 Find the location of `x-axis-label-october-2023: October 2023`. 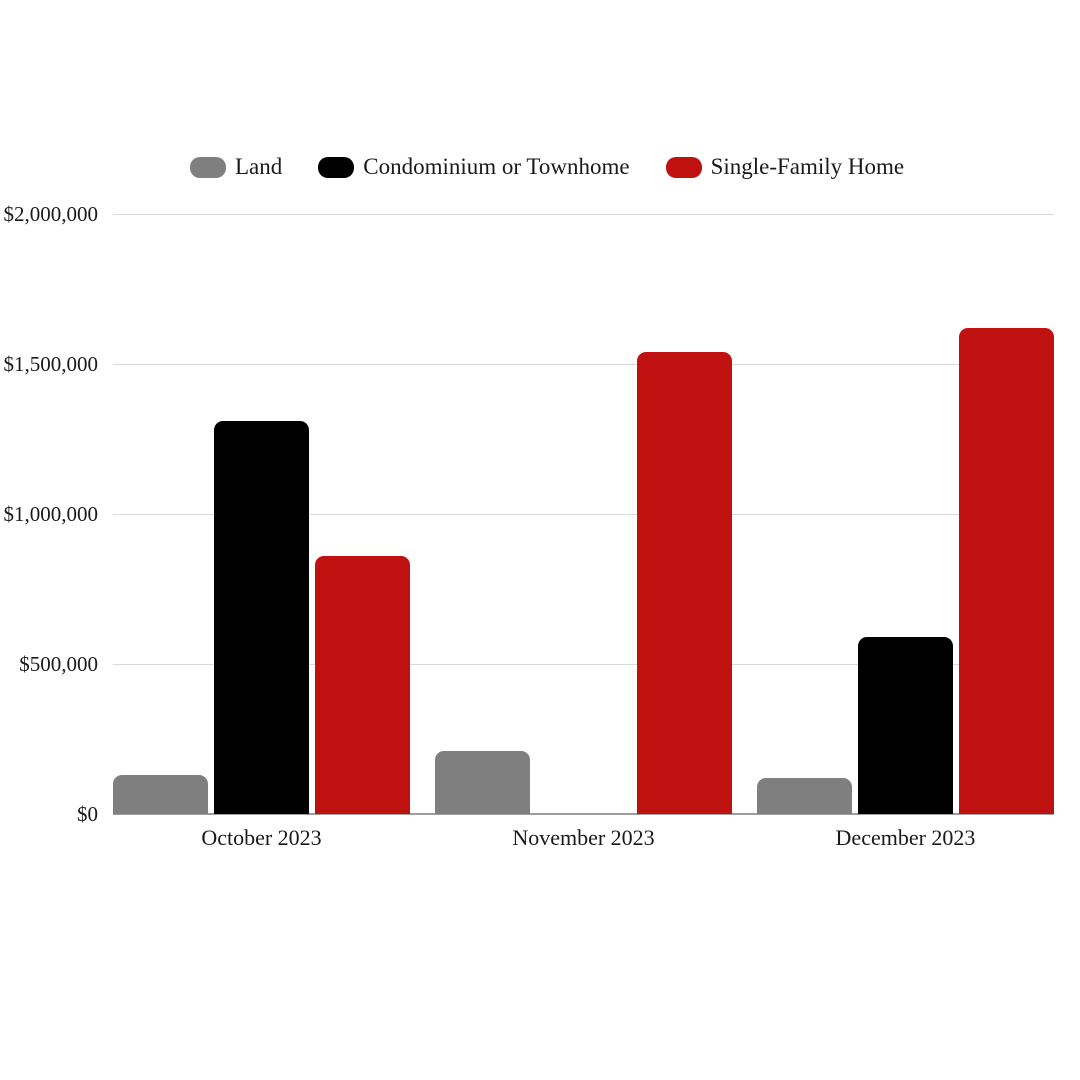

x-axis-label-october-2023: October 2023 is located at coordinates (261, 837).